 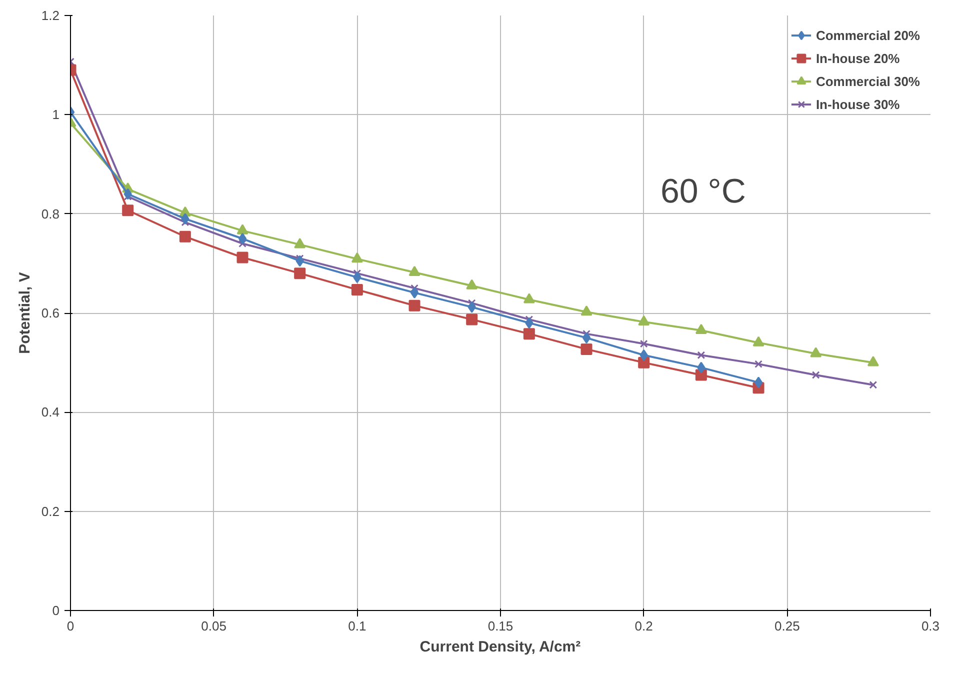 I want to click on y-tick-label: 0.4, so click(x=50, y=412).